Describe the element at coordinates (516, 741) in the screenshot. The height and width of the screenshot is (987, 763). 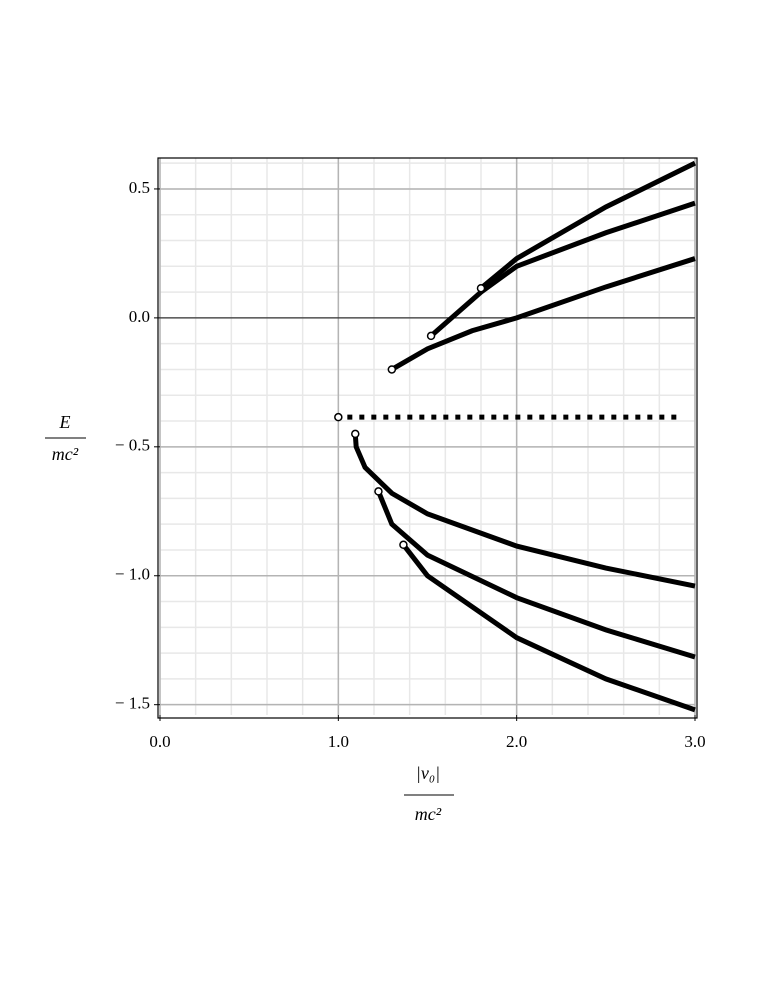
I see `x-tick-label: 2.0` at that location.